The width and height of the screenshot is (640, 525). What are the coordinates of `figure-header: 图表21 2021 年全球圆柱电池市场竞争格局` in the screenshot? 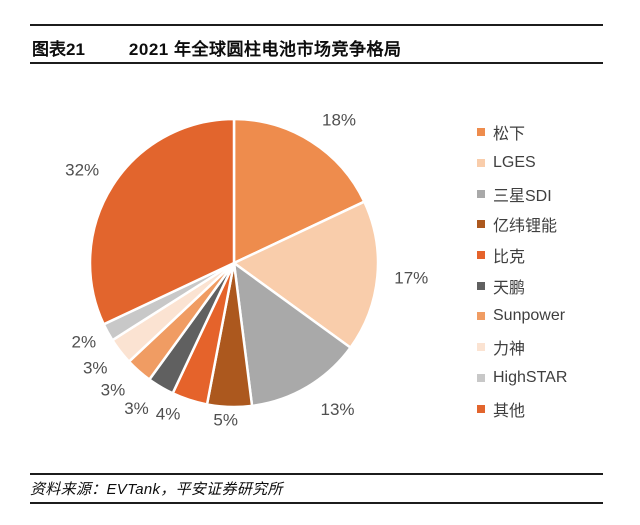 It's located at (319, 47).